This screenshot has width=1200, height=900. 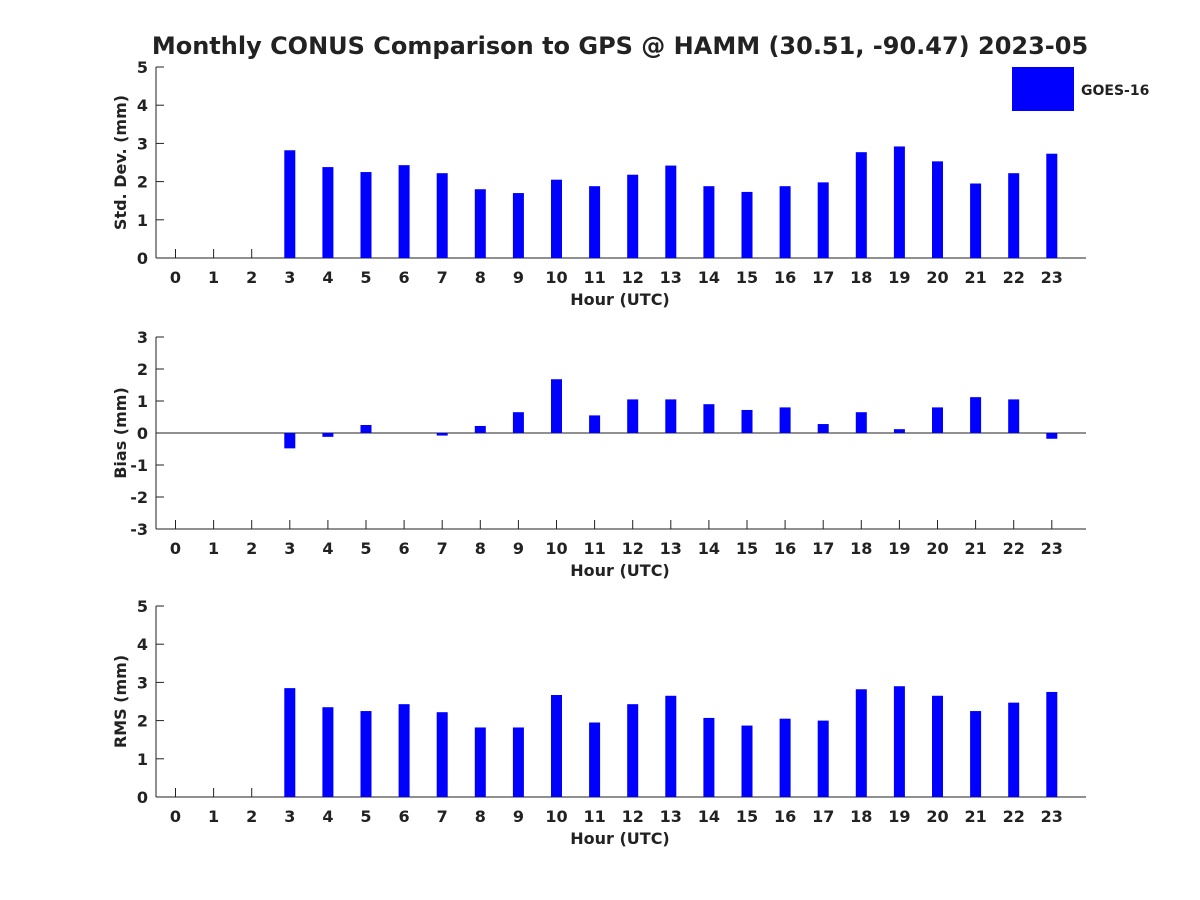 What do you see at coordinates (747, 816) in the screenshot?
I see `x-tick-label: 15` at bounding box center [747, 816].